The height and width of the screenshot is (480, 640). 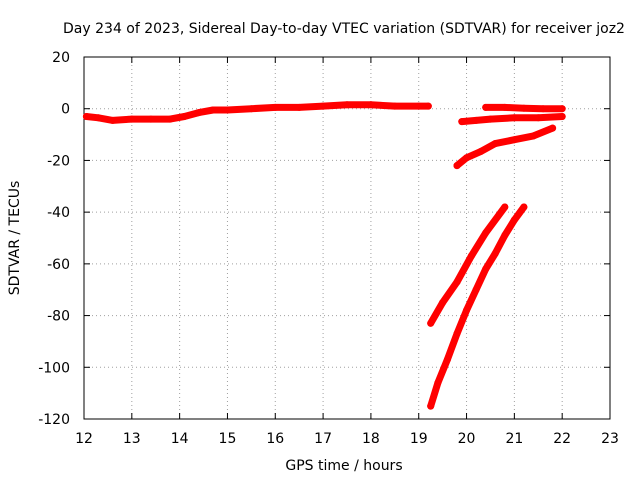 I want to click on y-tick-label: 0, so click(x=65, y=110).